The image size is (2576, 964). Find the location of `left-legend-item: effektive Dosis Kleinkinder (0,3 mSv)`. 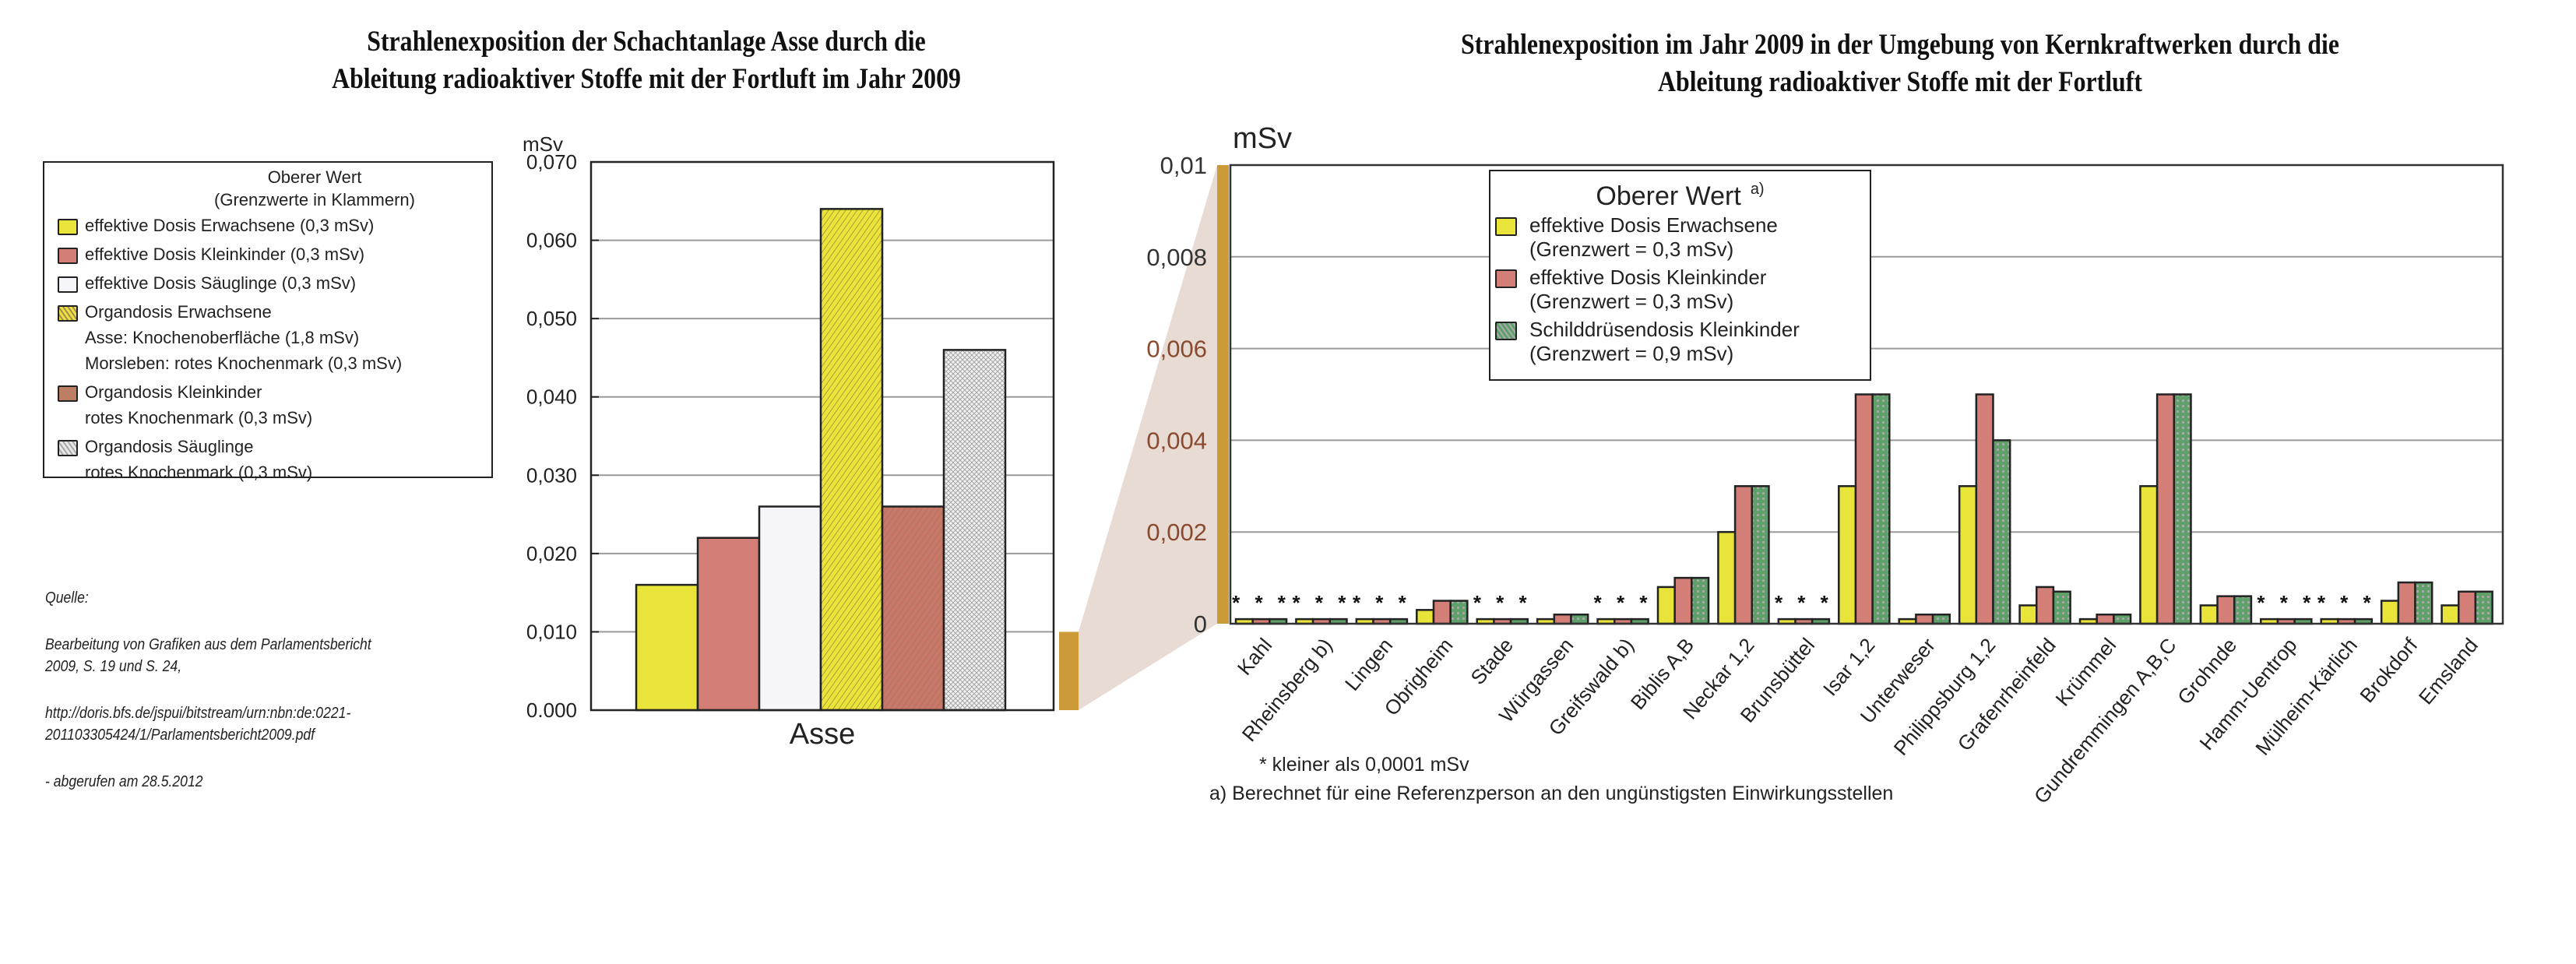

left-legend-item: effektive Dosis Kleinkinder (0,3 mSv) is located at coordinates (267, 255).